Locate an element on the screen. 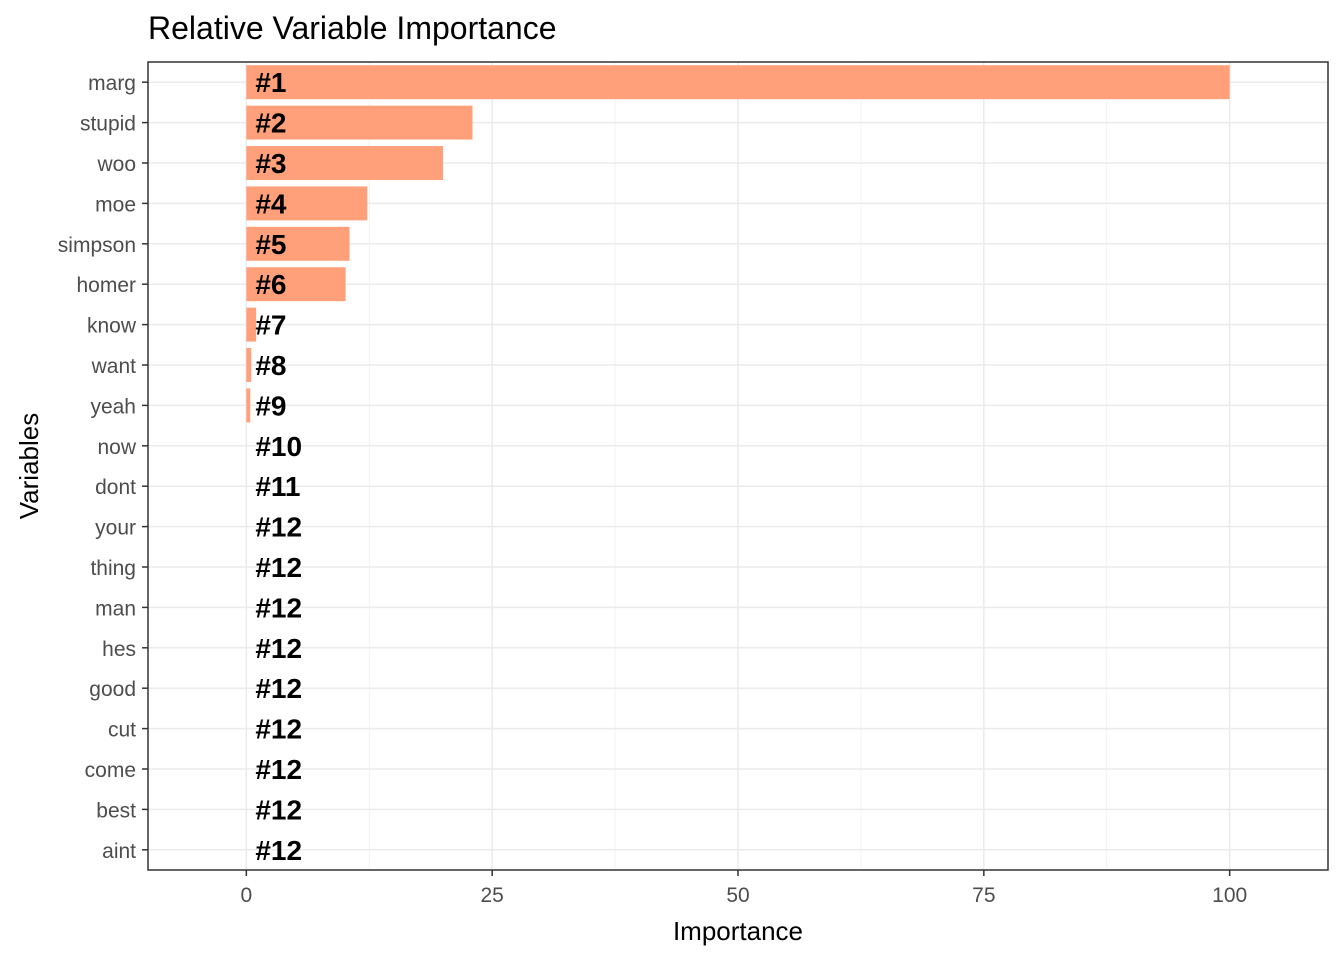 This screenshot has width=1344, height=960. bar-stupid is located at coordinates (359, 122).